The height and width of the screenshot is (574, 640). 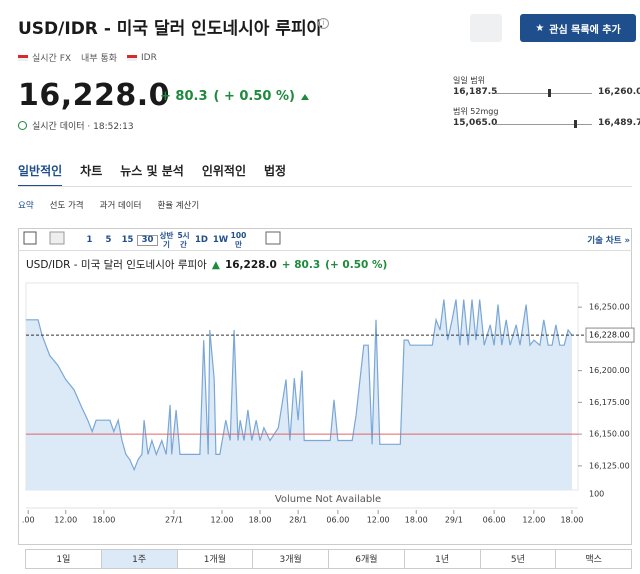 What do you see at coordinates (139, 559) in the screenshot?
I see `period-button: 1주` at bounding box center [139, 559].